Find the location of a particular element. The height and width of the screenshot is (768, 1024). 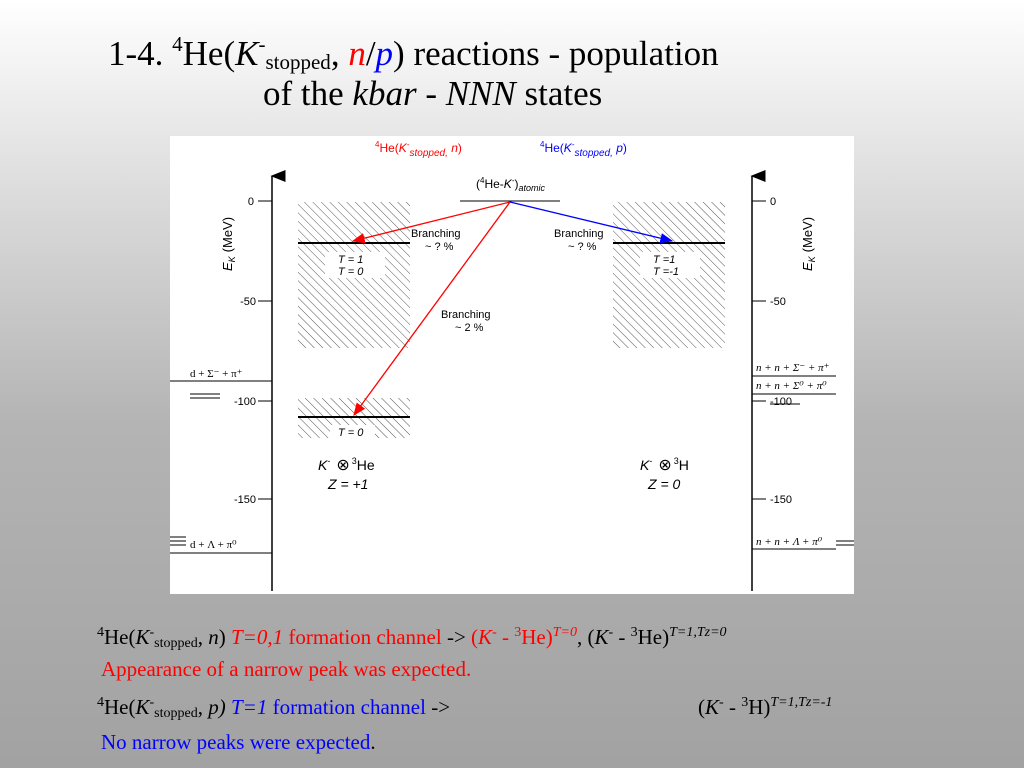

left-tick-100: -100 is located at coordinates (245, 402).